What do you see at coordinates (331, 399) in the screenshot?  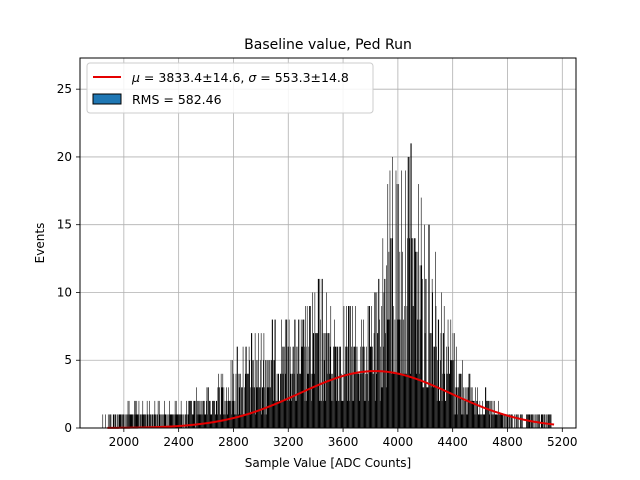 I see `fit-series` at bounding box center [331, 399].